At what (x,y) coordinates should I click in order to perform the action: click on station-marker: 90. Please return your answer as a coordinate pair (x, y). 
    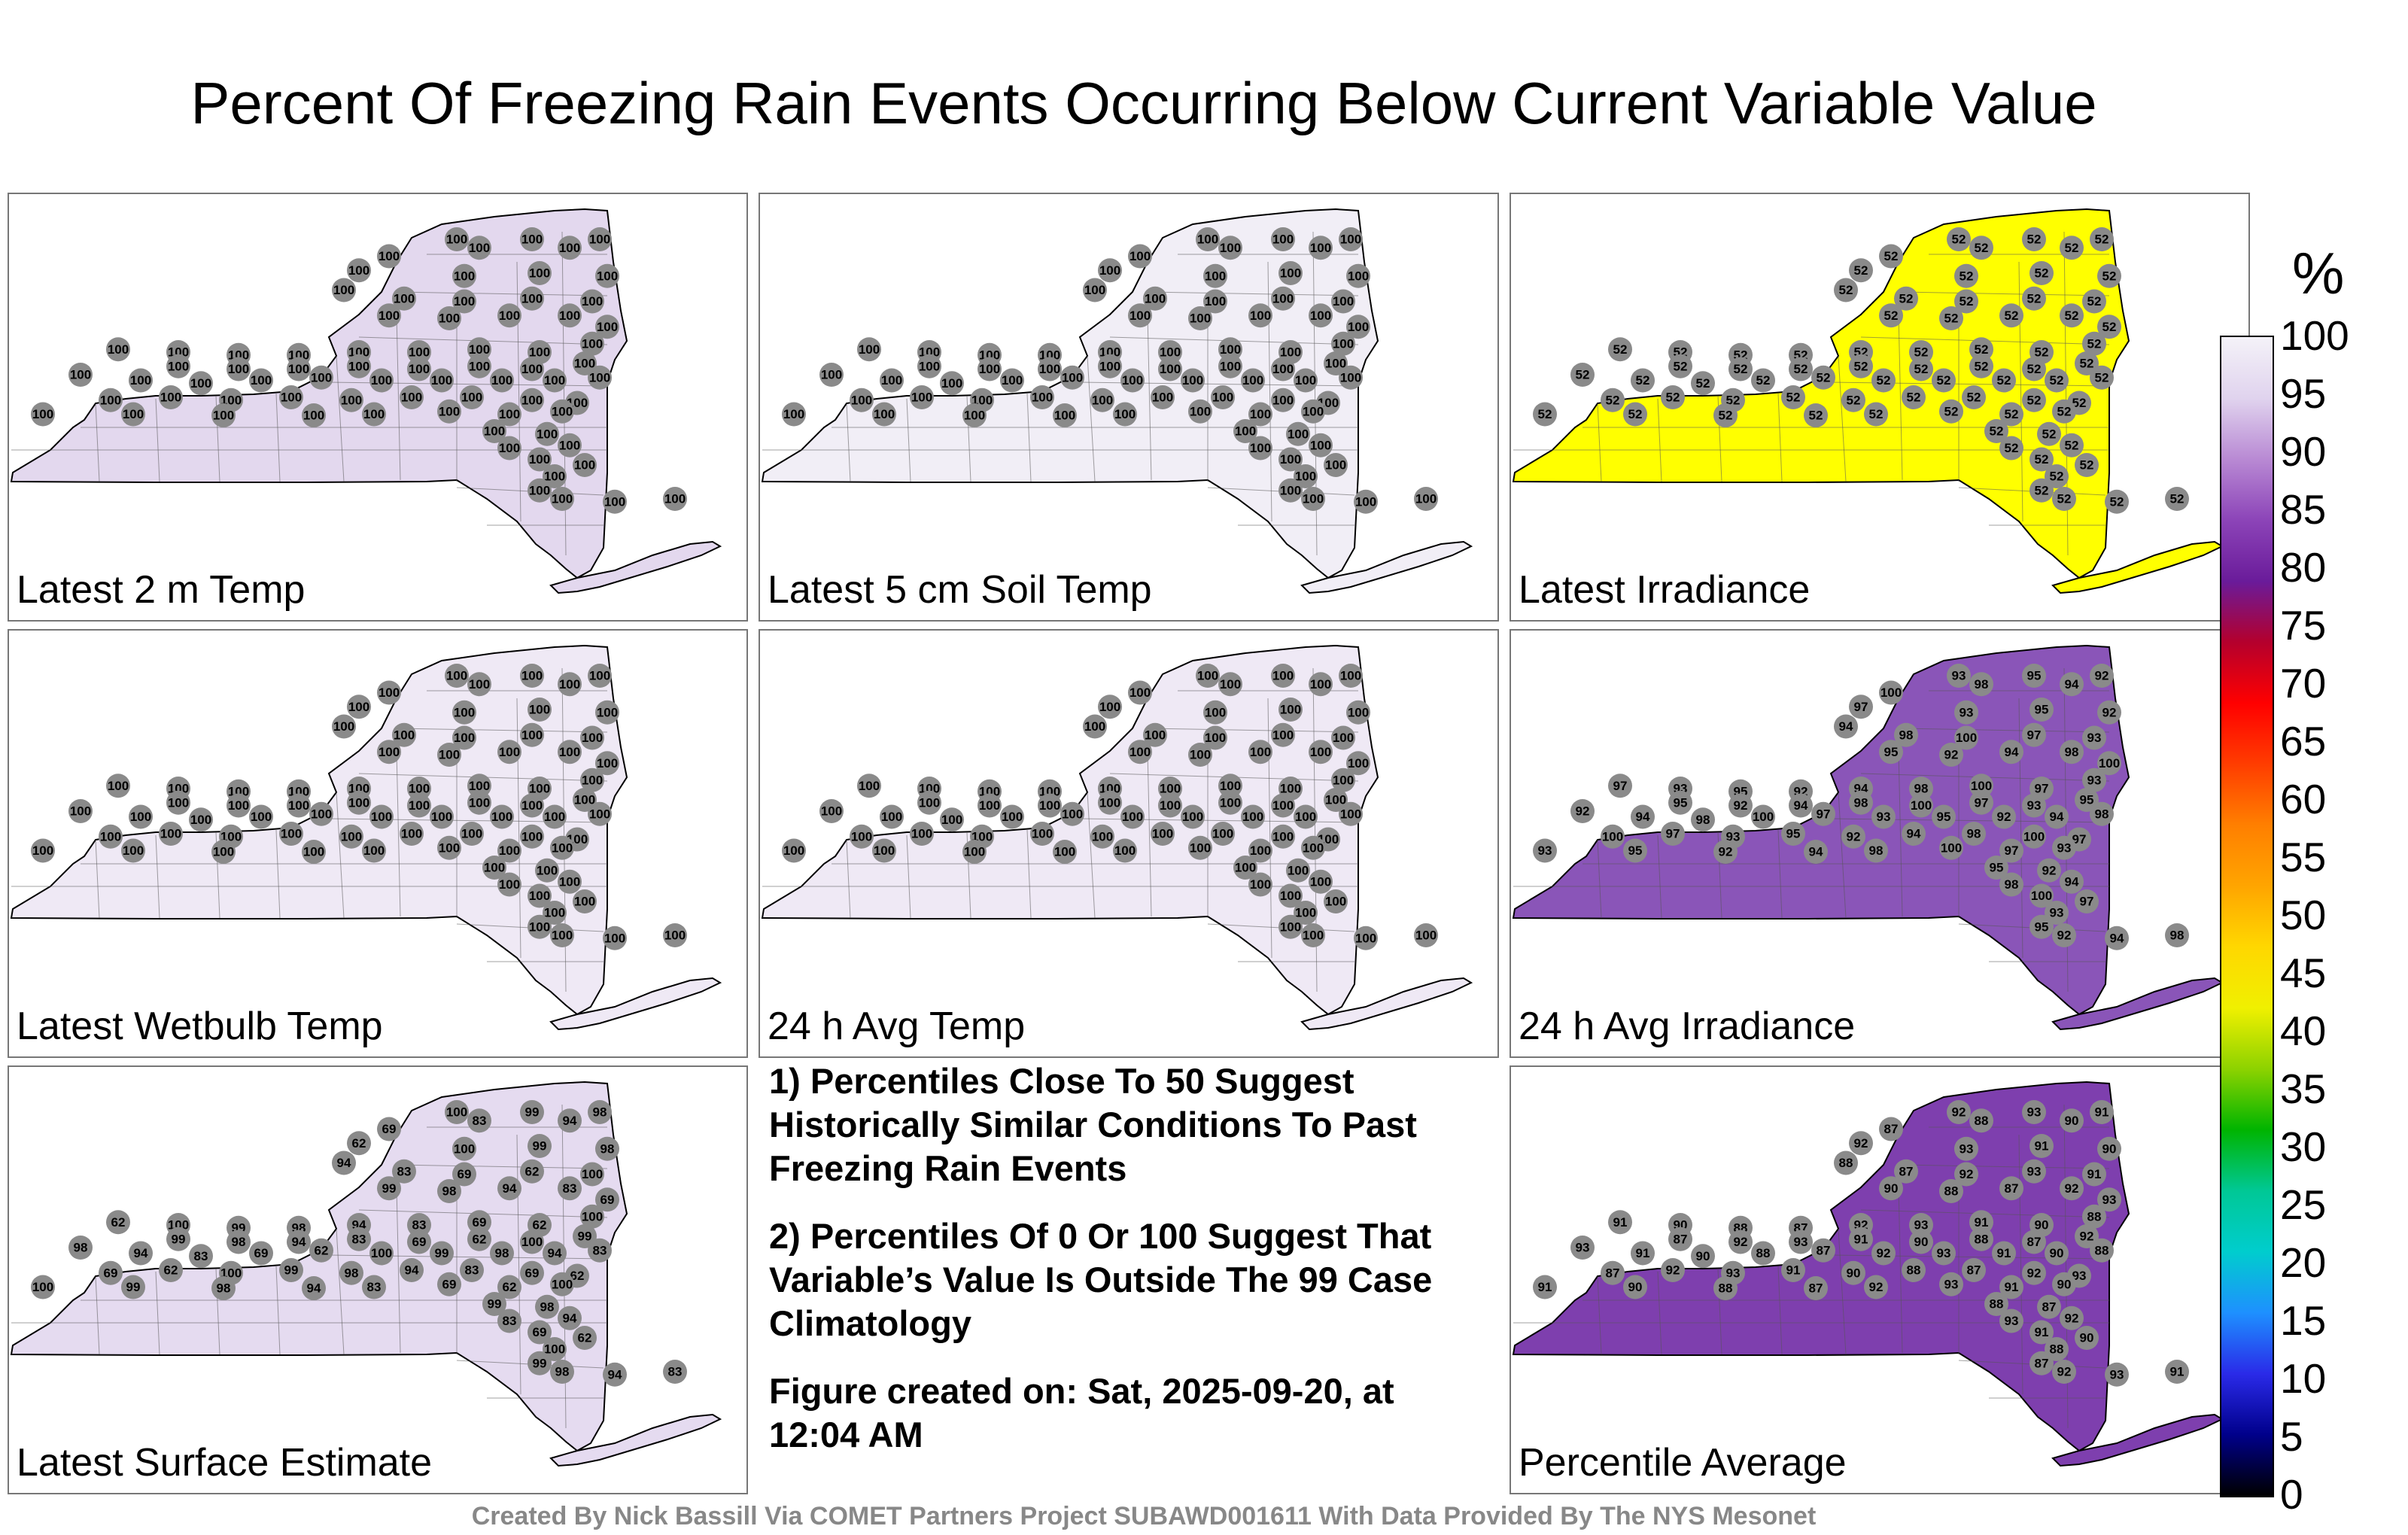
    Looking at the image, I should click on (2072, 1120).